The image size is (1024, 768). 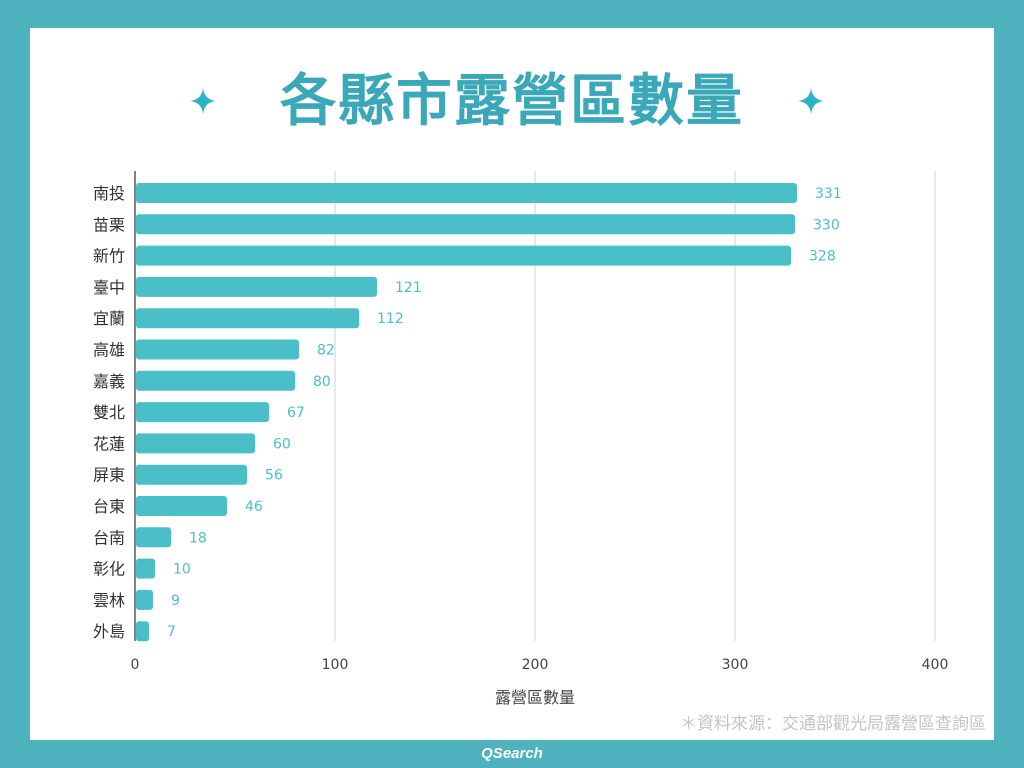 What do you see at coordinates (175, 601) in the screenshot?
I see `data-label: 9` at bounding box center [175, 601].